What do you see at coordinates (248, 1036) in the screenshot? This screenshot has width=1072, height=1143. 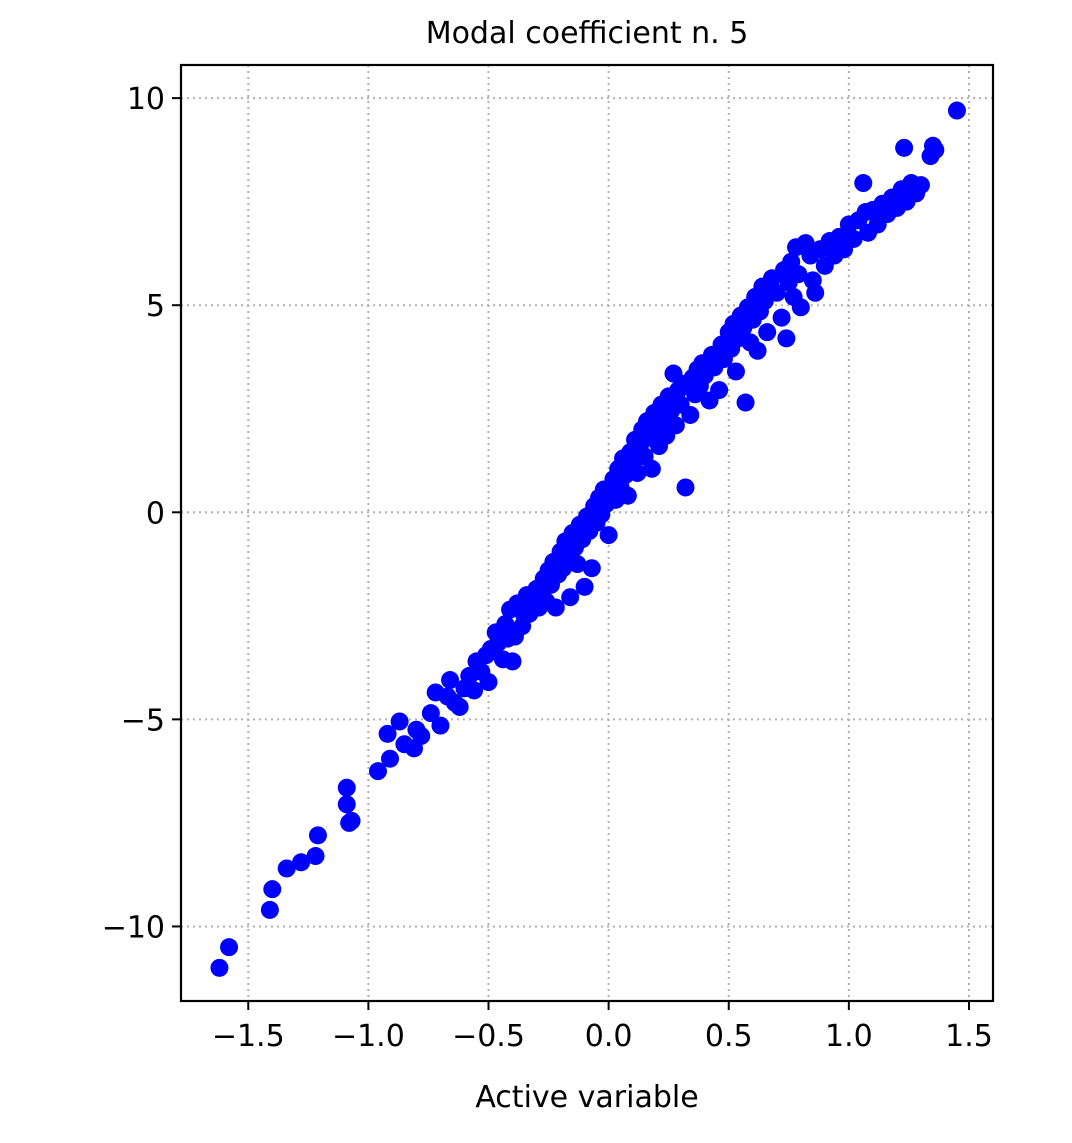 I see `x-tick-label: −1.5` at bounding box center [248, 1036].